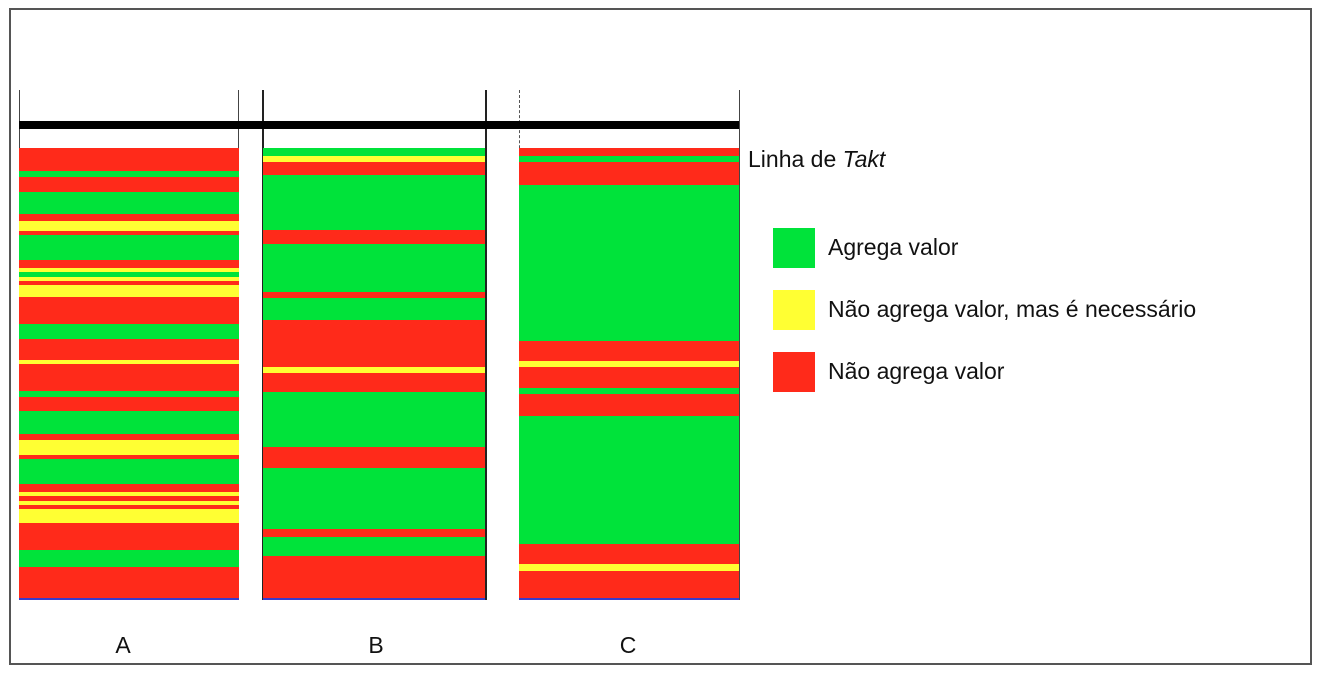 This screenshot has width=1326, height=678. I want to click on column-label-a: A, so click(123, 645).